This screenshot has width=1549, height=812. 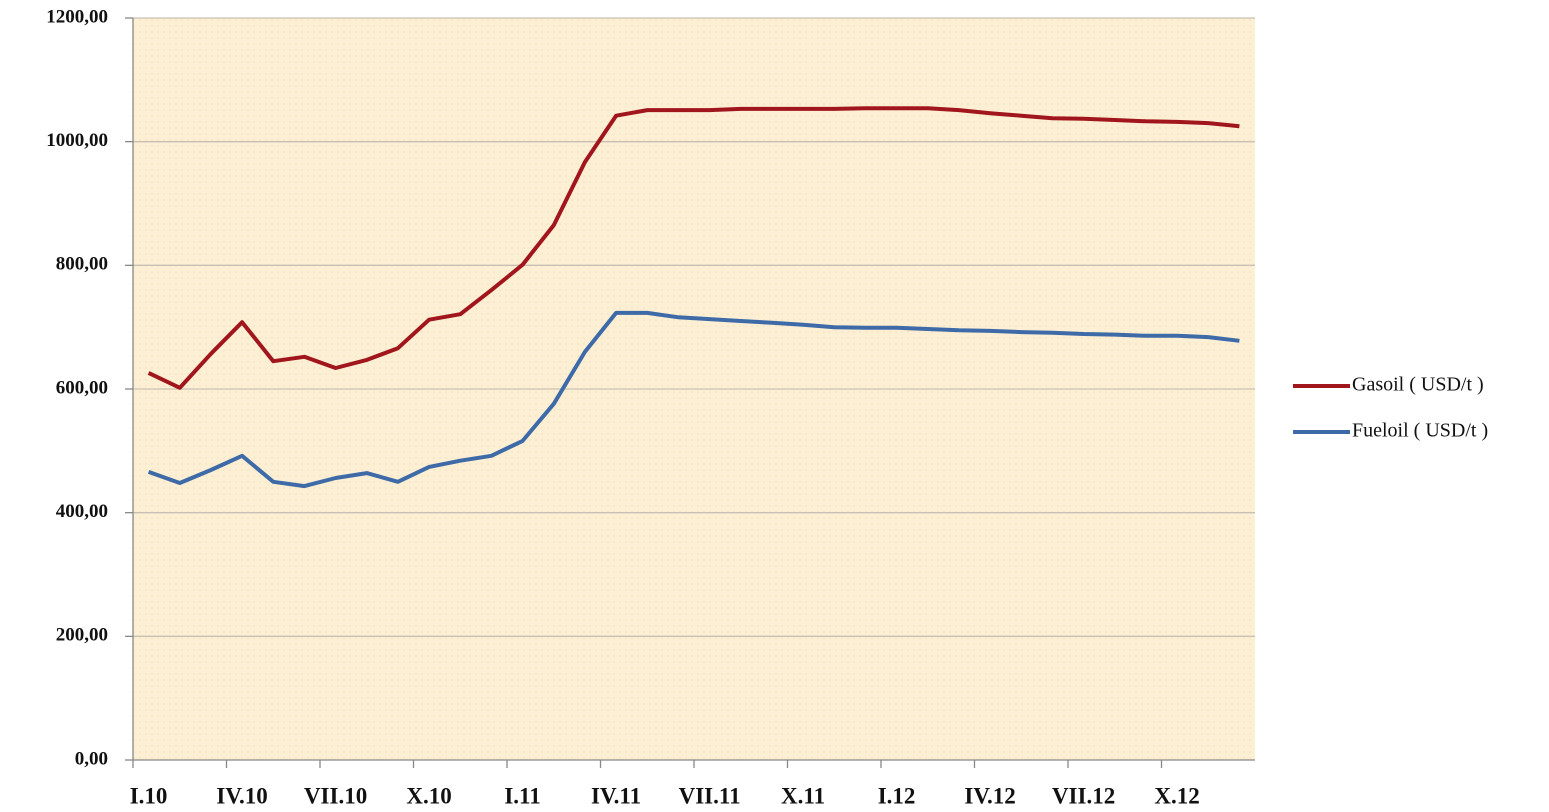 What do you see at coordinates (77, 140) in the screenshot?
I see `y-tick-label: 1000,00` at bounding box center [77, 140].